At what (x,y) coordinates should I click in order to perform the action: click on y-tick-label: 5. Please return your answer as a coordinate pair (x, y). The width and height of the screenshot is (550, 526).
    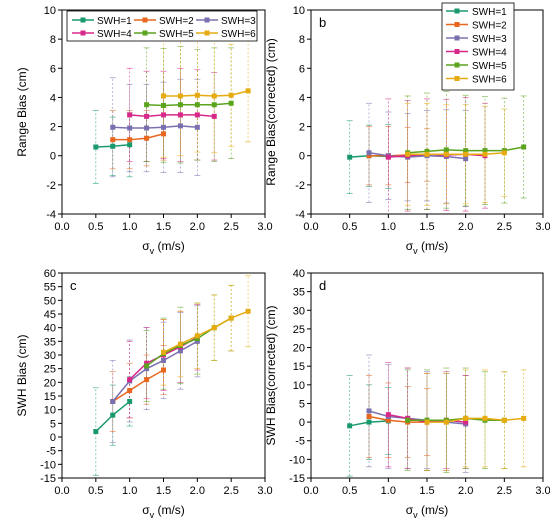
    Looking at the image, I should click on (302, 404).